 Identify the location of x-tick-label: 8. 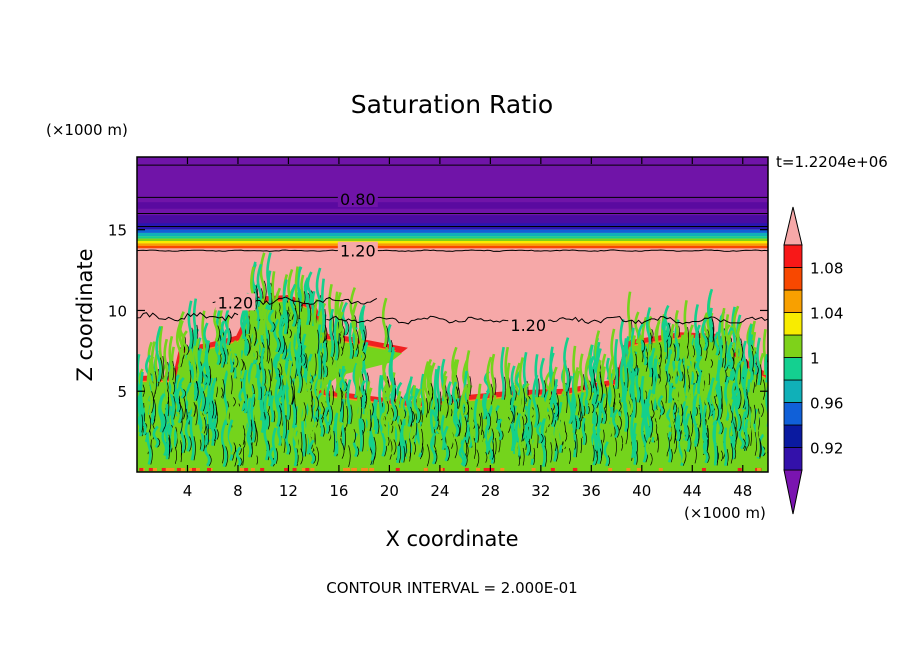
(238, 491).